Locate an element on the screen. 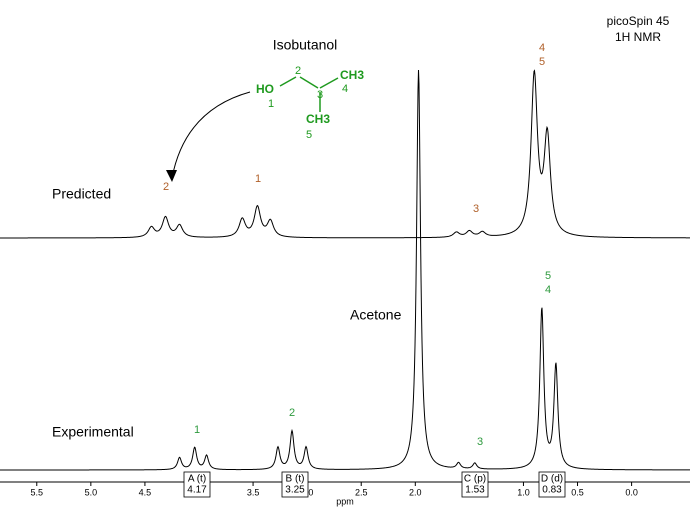 The image size is (690, 532). x-tick-label: 2.0 is located at coordinates (415, 492).